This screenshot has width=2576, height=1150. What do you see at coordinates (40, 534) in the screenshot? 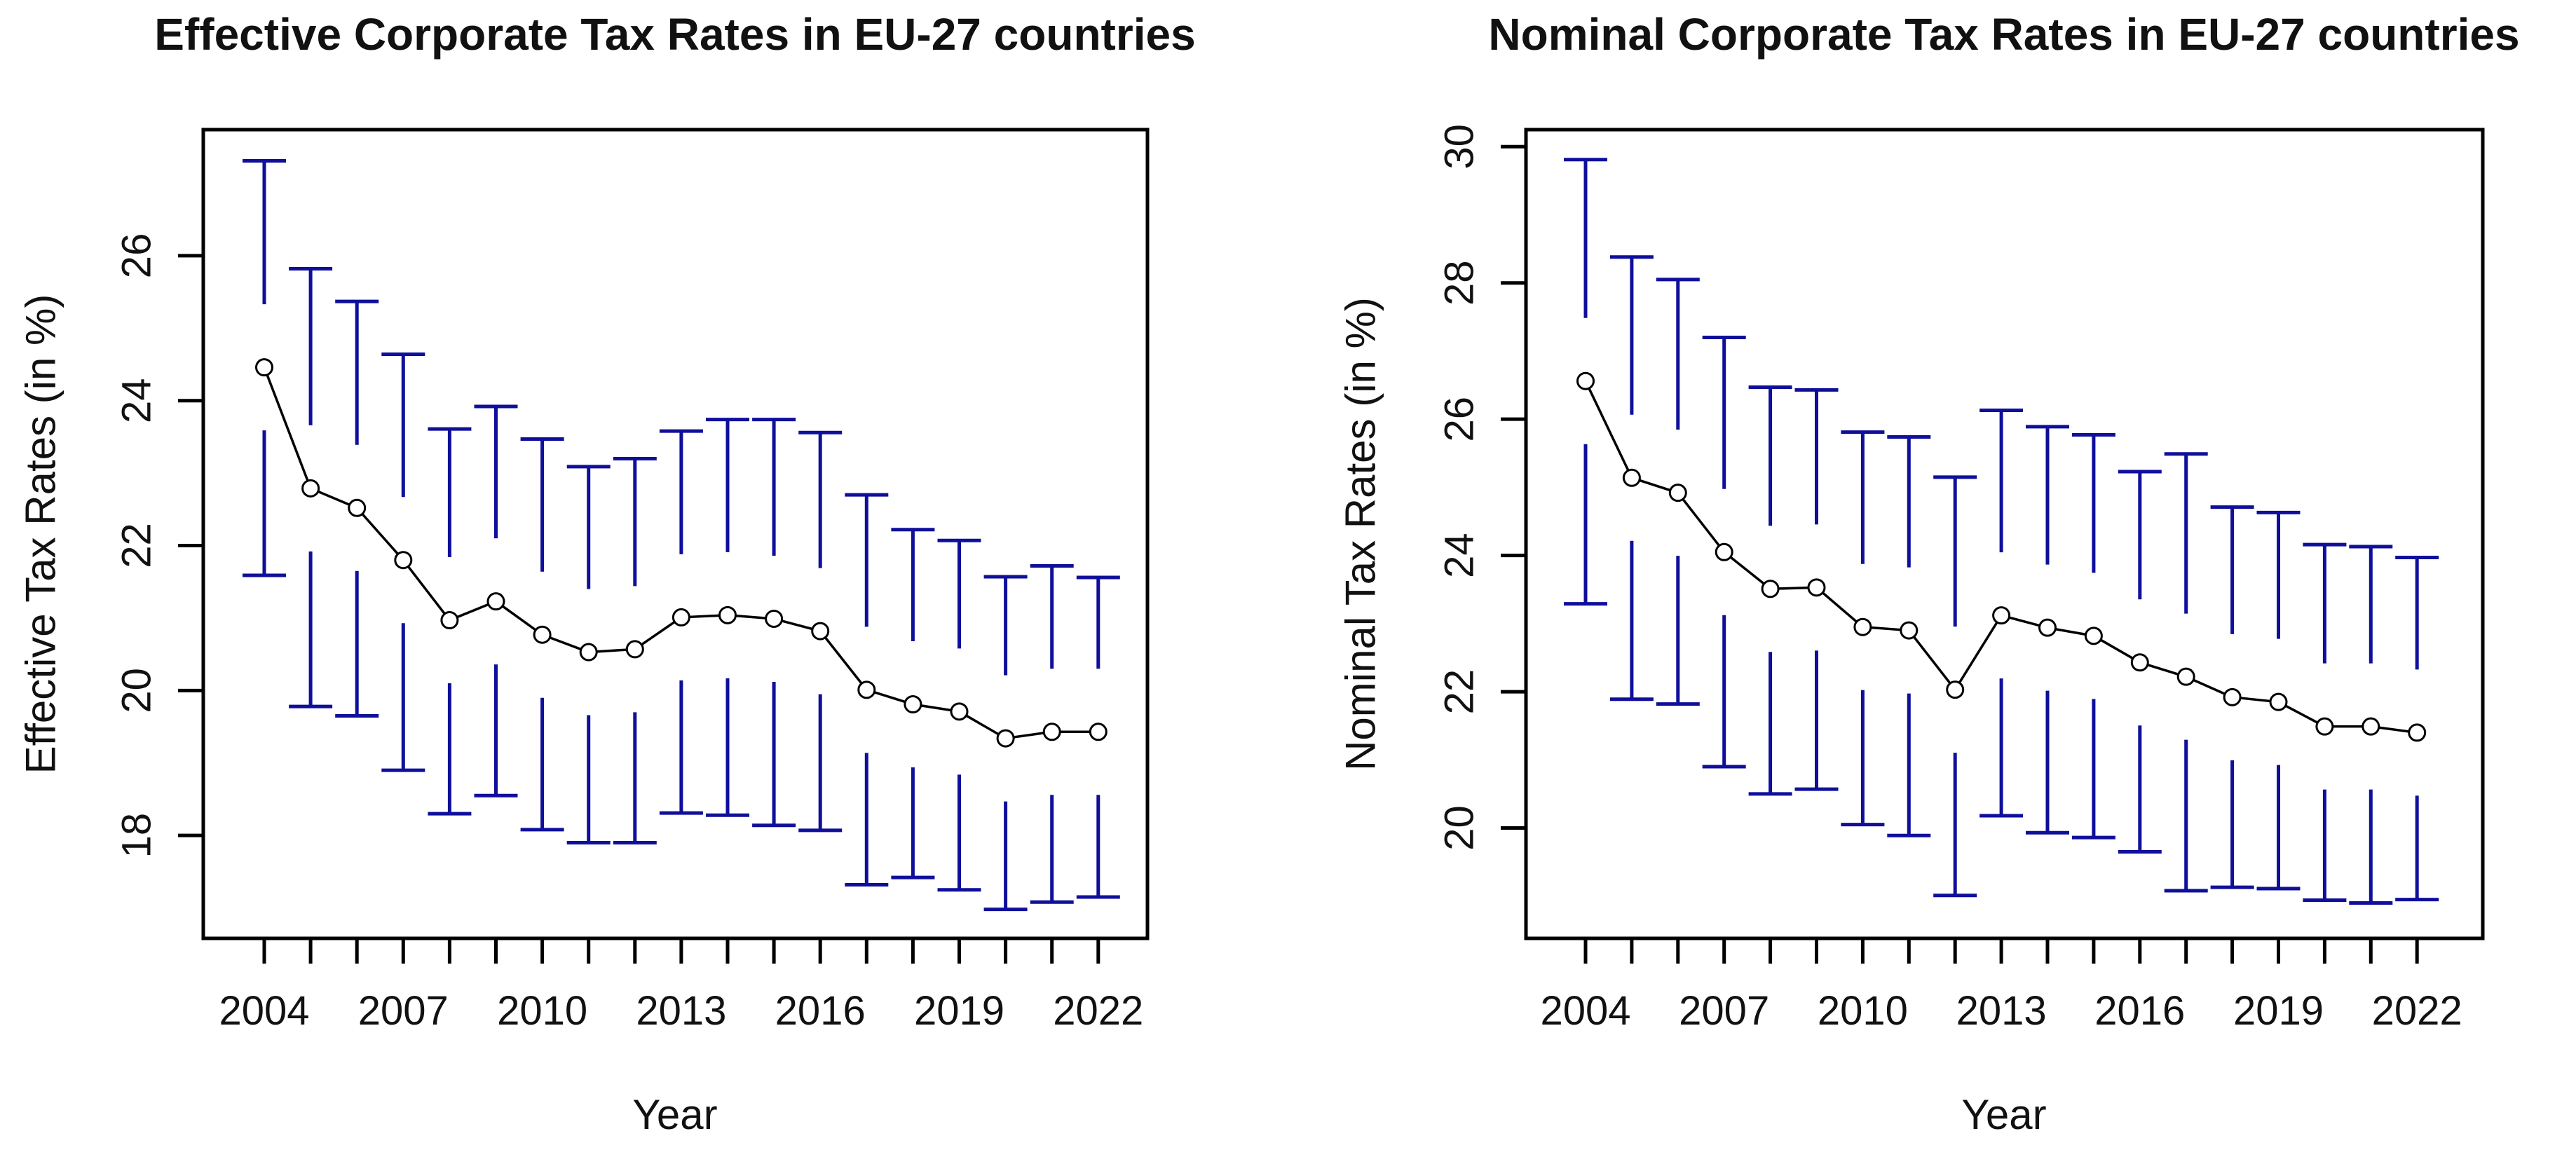
I see `y-axis-title-effective: Effective Tax Rates (in %)` at bounding box center [40, 534].